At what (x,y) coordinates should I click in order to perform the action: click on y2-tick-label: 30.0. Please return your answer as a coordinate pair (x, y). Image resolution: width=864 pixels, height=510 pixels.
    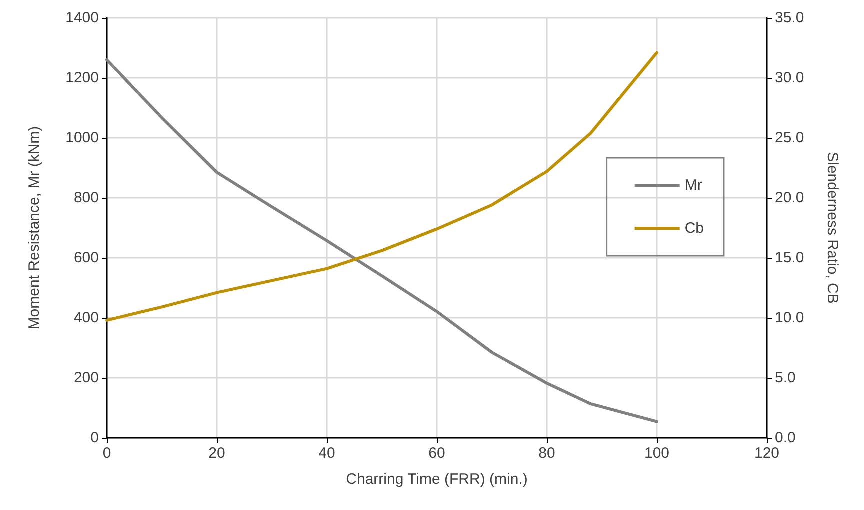
    Looking at the image, I should click on (789, 78).